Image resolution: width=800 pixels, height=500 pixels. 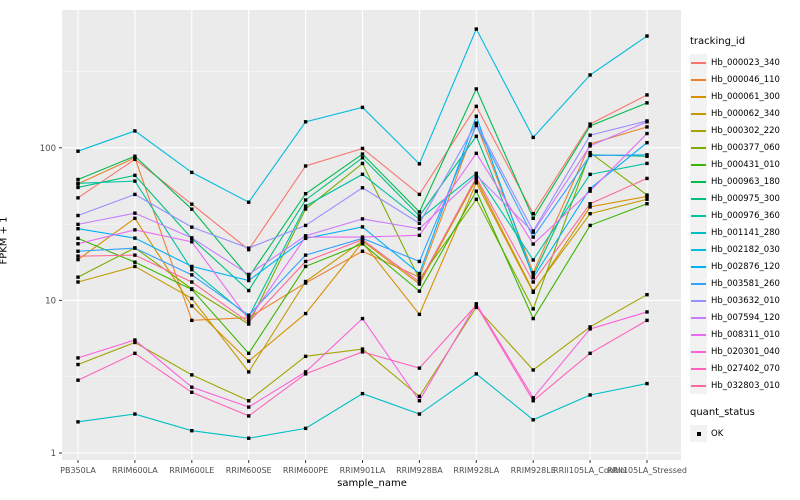 I want to click on legend-label: Hb_008311_010, so click(x=745, y=334).